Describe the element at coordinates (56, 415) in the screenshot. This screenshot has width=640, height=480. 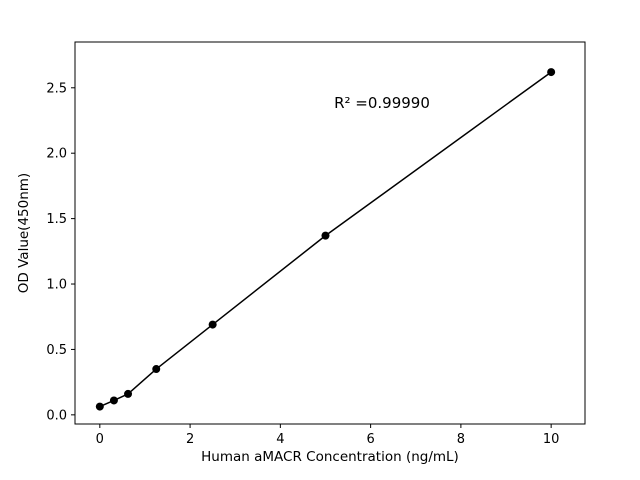
I see `y-tick-label: 0.0` at that location.